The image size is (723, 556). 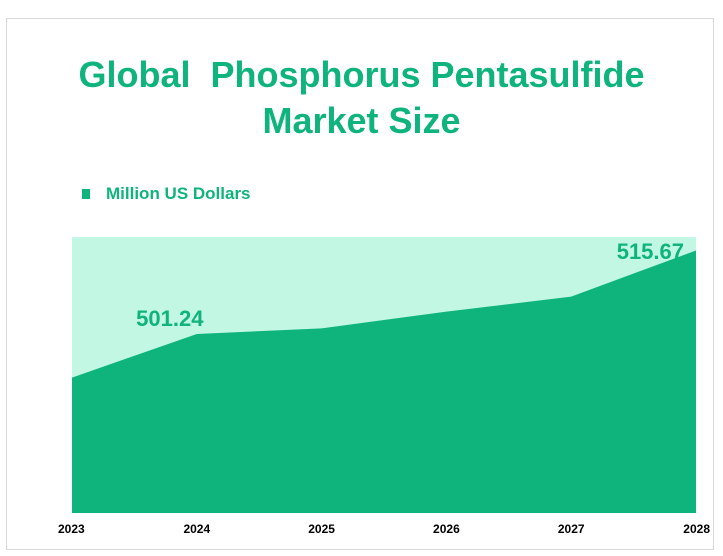 I want to click on x-tick-label: 2024, so click(x=196, y=529).